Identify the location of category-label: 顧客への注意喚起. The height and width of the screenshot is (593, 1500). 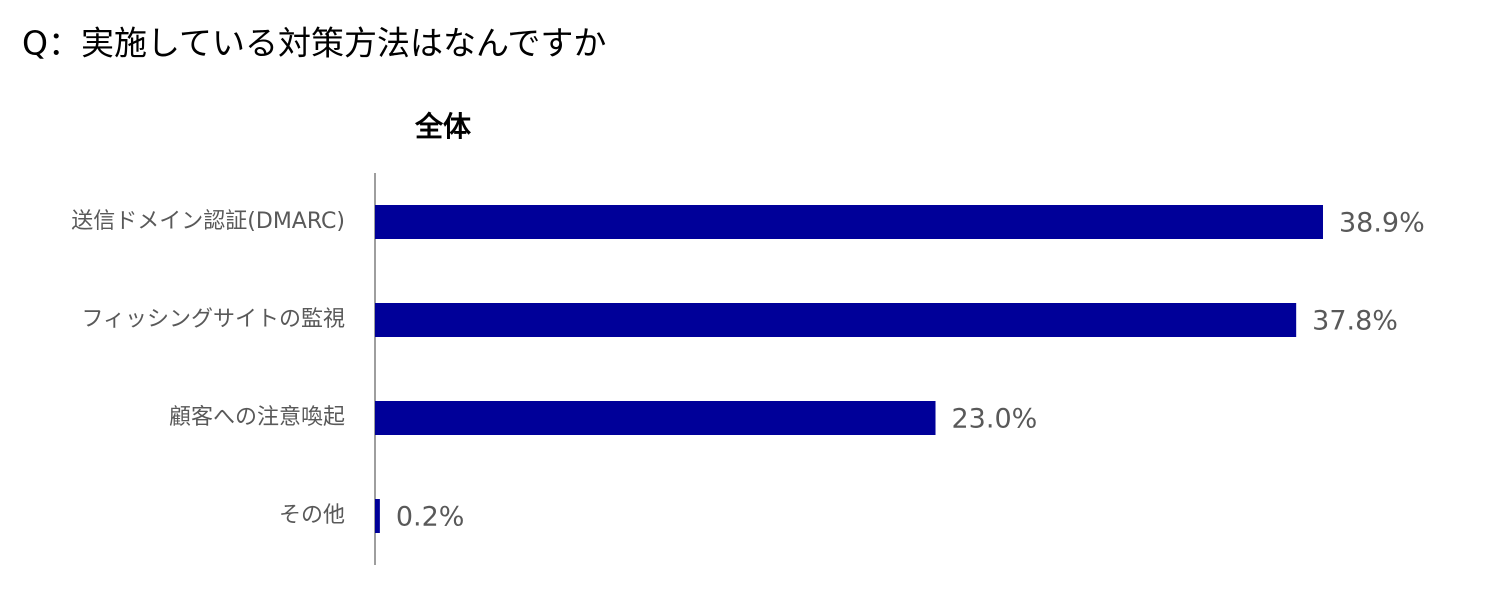
(257, 417).